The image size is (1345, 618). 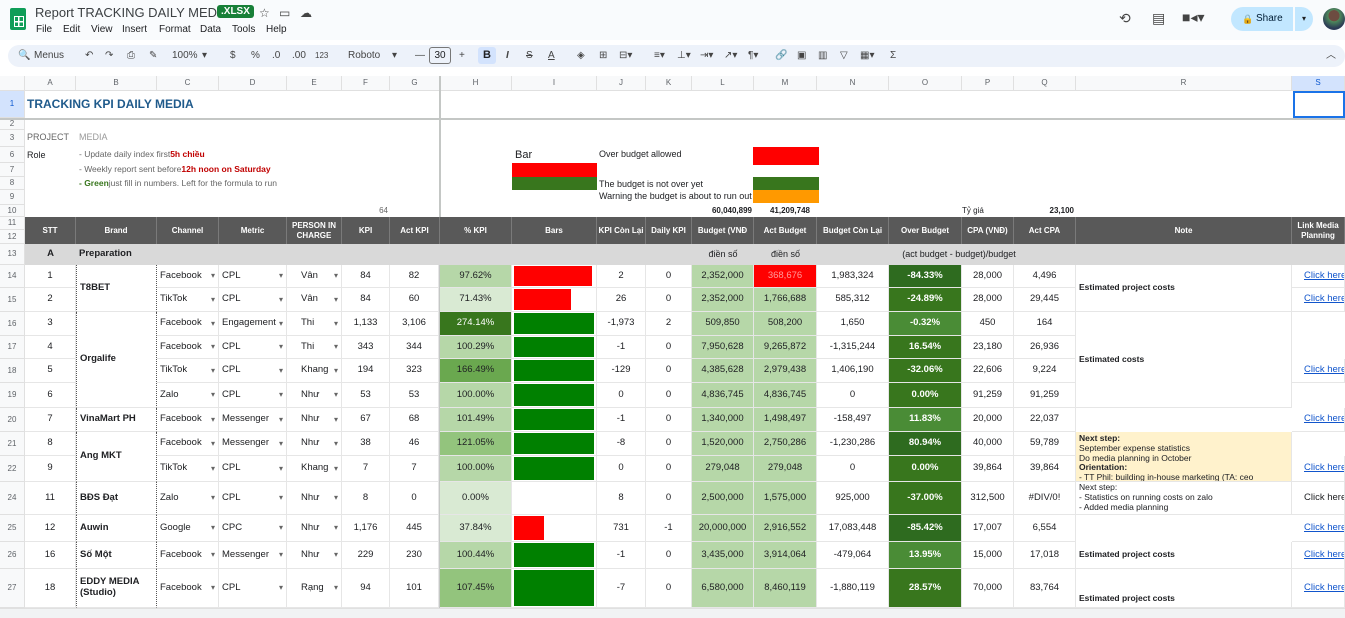 I want to click on pct-kpi-cell: 71.43%, so click(x=476, y=300).